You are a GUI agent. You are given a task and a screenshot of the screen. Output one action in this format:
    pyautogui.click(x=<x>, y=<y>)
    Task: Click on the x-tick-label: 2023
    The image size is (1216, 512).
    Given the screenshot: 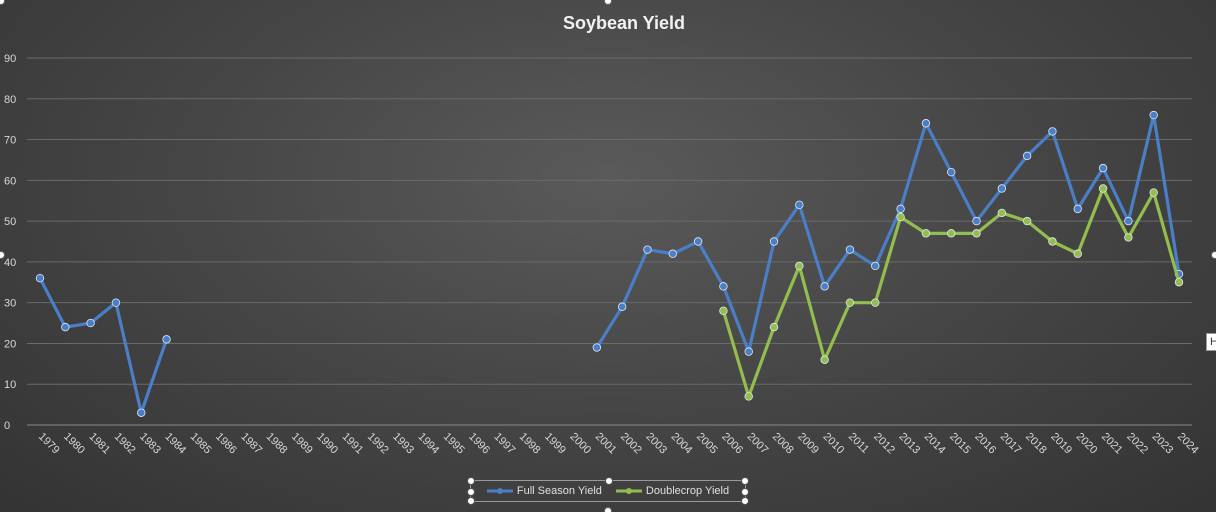 What is the action you would take?
    pyautogui.click(x=1163, y=444)
    